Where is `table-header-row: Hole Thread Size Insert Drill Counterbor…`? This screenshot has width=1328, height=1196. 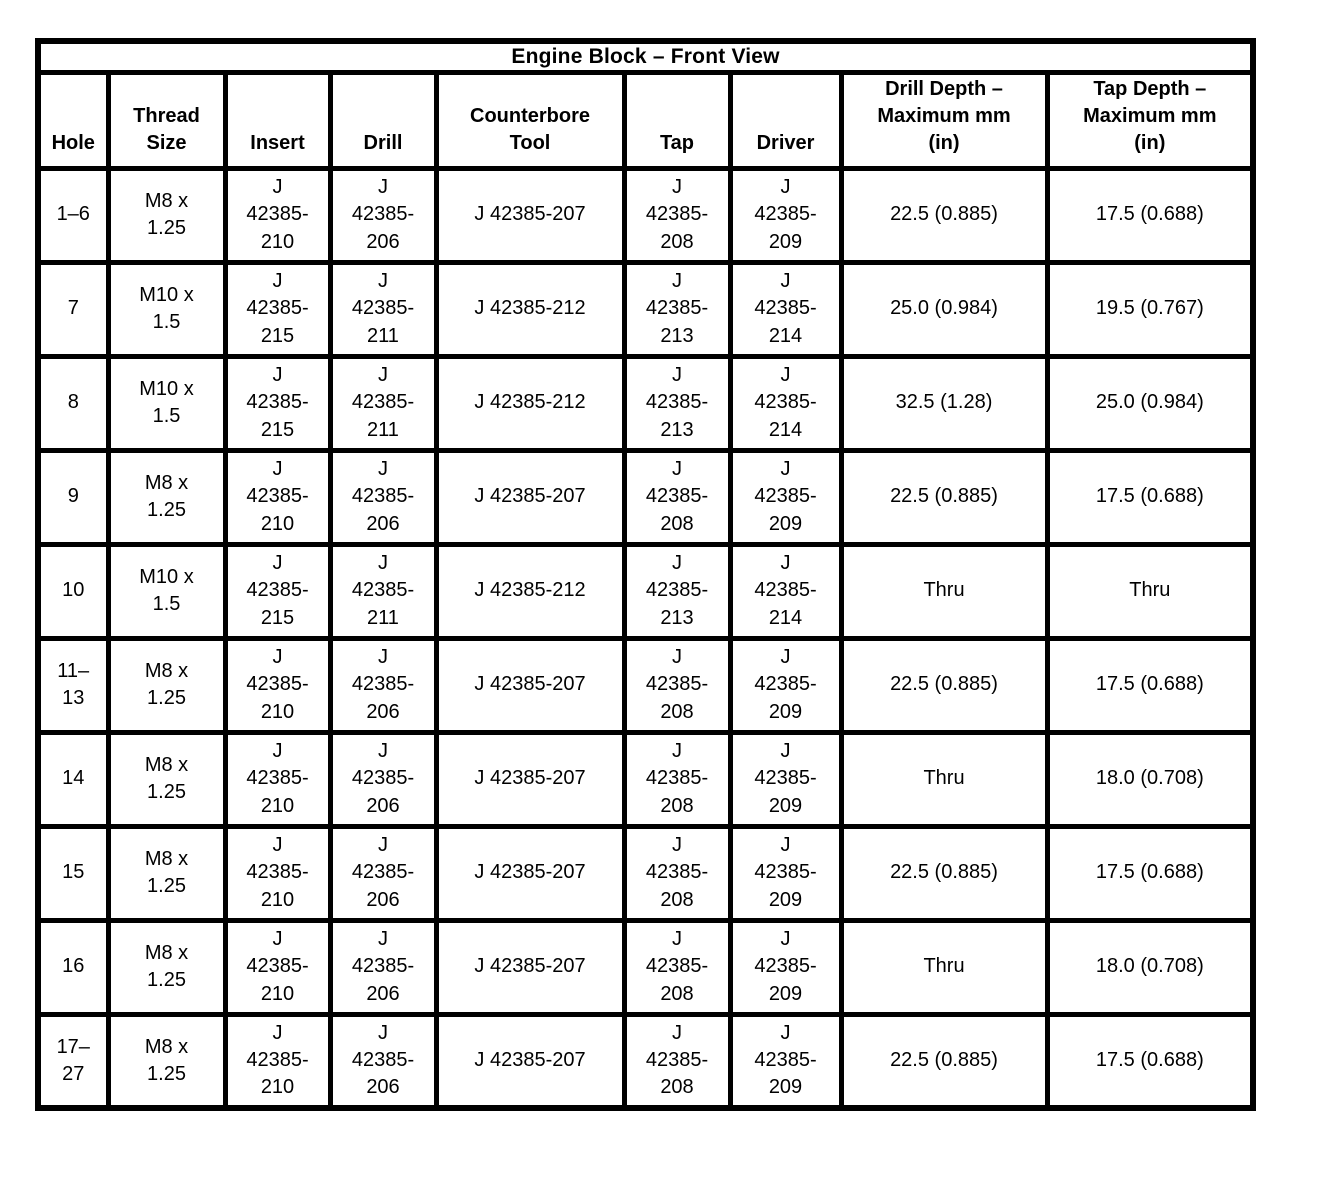
table-header-row: Hole Thread Size Insert Drill Counterbor… is located at coordinates (645, 120).